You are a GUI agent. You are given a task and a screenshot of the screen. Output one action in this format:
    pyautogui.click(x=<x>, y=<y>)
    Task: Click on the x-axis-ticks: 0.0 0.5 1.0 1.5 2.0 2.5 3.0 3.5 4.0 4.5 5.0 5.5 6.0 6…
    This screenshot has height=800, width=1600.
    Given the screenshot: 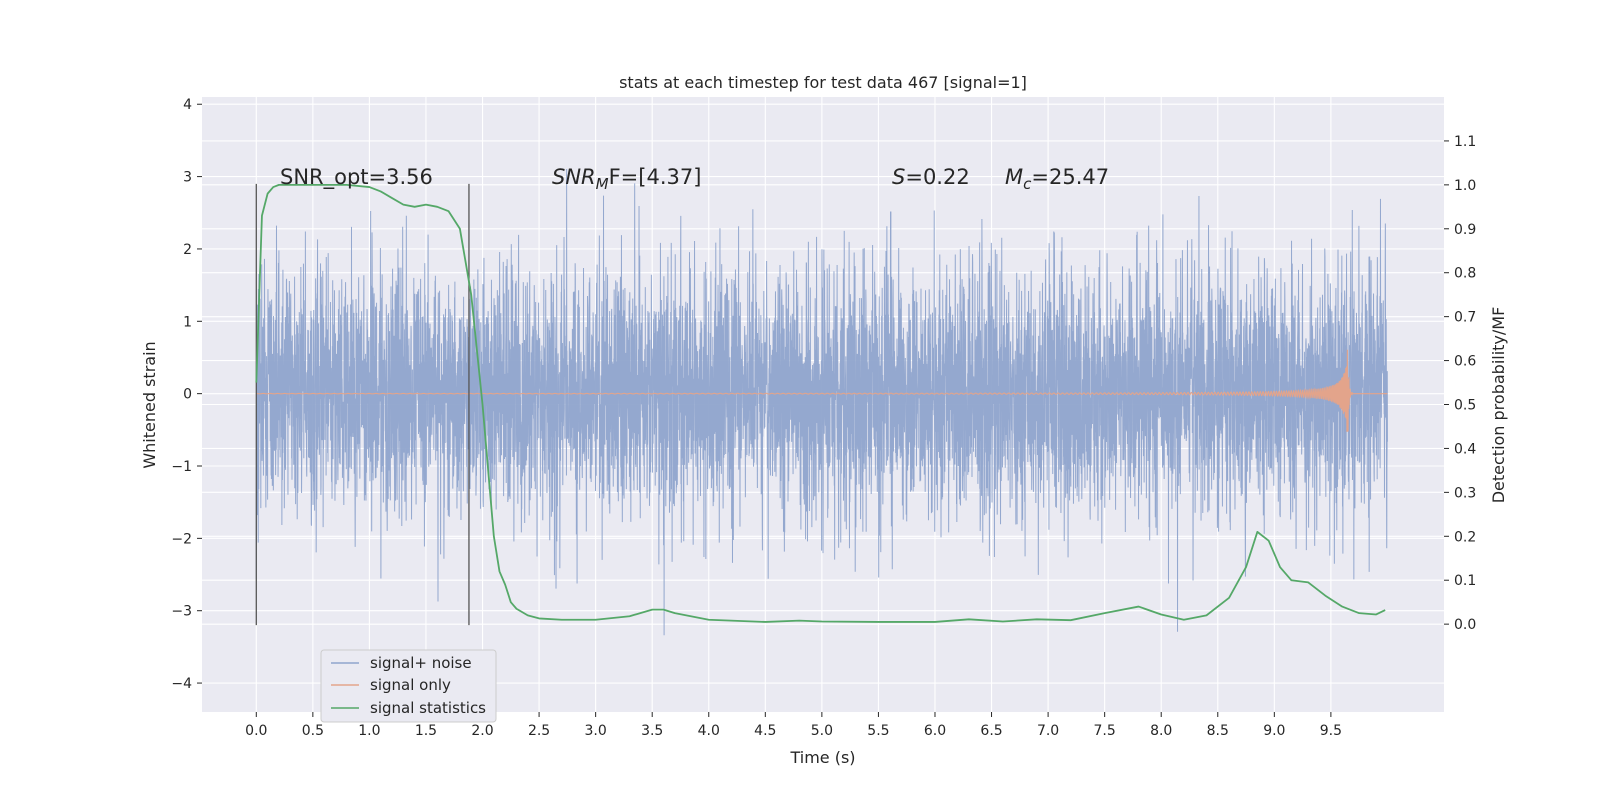 What is the action you would take?
    pyautogui.click(x=793, y=725)
    